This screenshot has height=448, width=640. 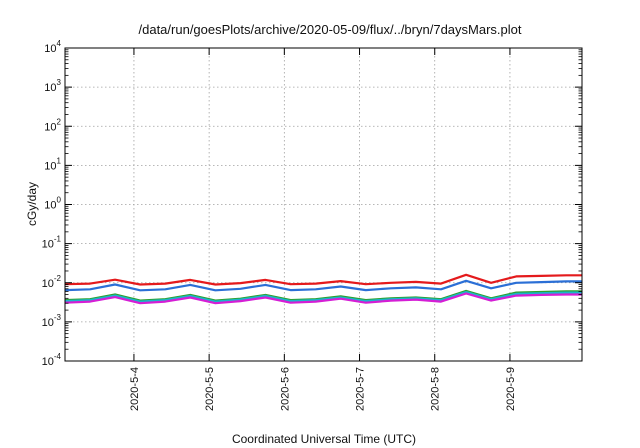 What do you see at coordinates (59, 43) in the screenshot?
I see `y-tick-exponent: 4` at bounding box center [59, 43].